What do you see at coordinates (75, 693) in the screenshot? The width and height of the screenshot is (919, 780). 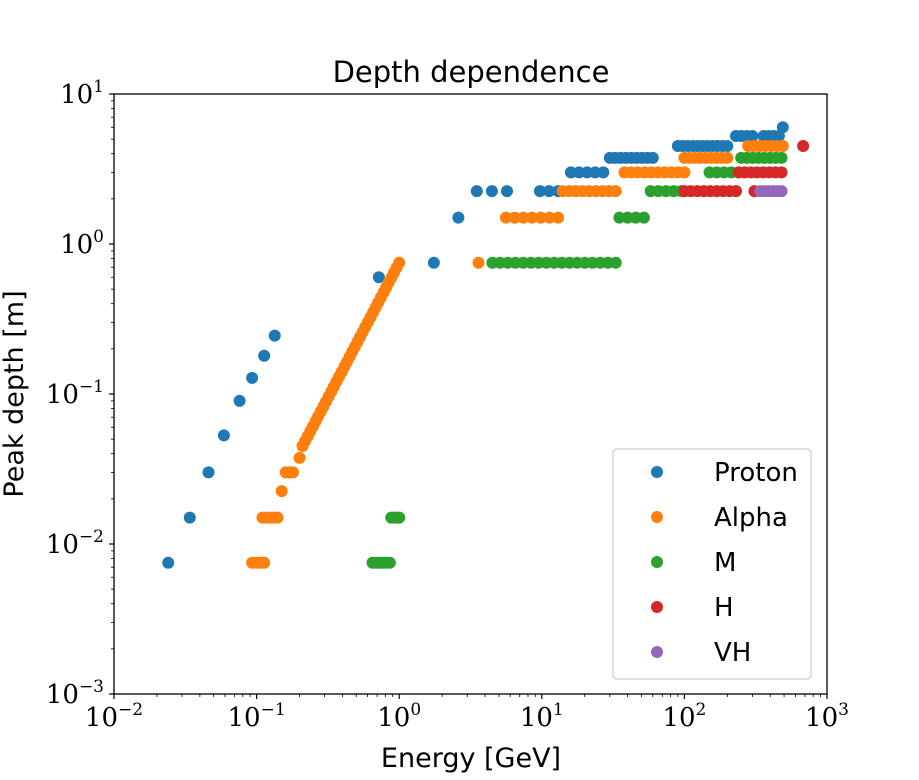 I see `y-tick-label: 10⁻³` at bounding box center [75, 693].